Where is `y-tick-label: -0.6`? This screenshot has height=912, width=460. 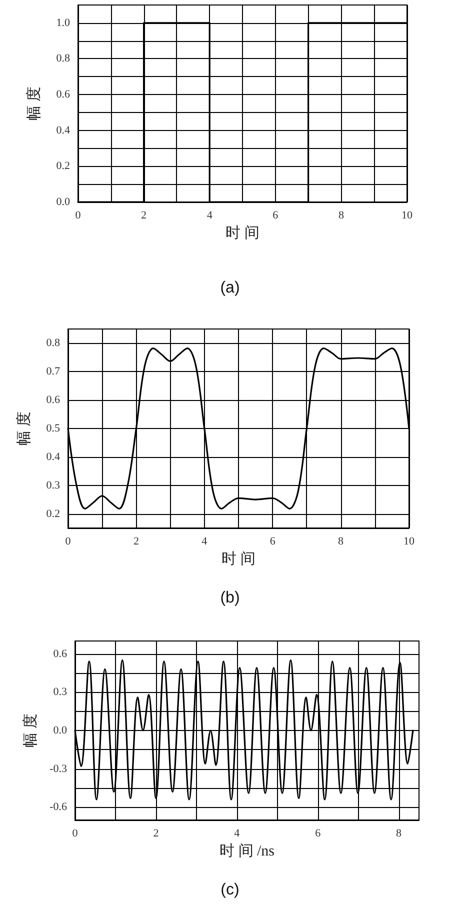
y-tick-label: -0.6 is located at coordinates (59, 807).